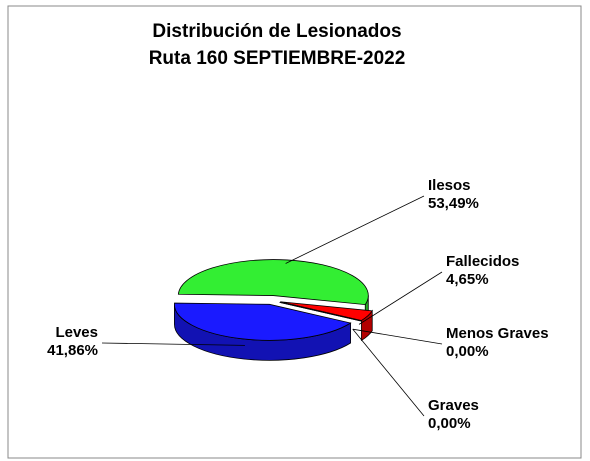 The width and height of the screenshot is (590, 461). Describe the element at coordinates (276, 31) in the screenshot. I see `chart-title: Distribución de Lesionados` at that location.